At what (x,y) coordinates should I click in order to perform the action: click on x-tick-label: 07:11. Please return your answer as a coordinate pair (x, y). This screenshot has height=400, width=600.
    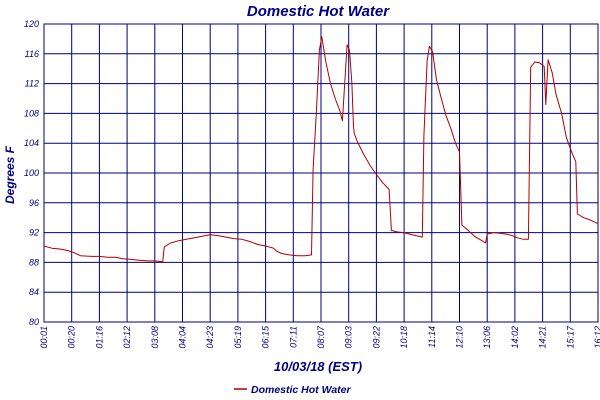
    Looking at the image, I should click on (293, 337).